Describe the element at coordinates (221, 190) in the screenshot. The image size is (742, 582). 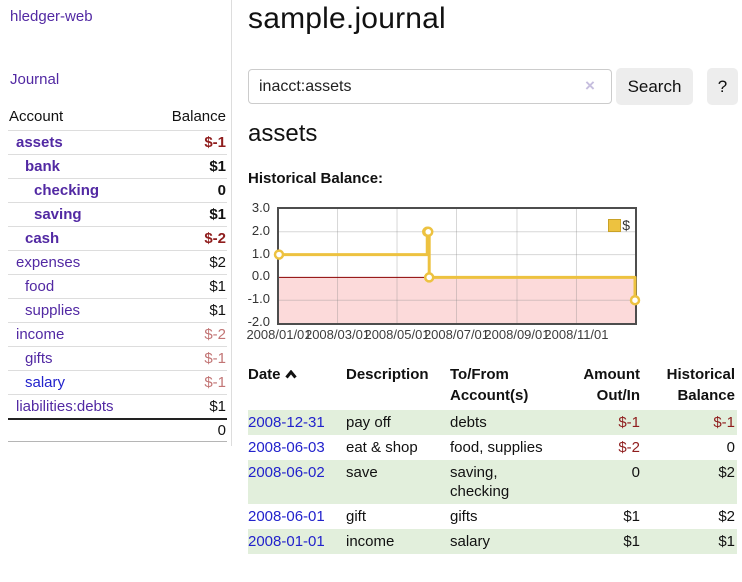
I see `account-balance: 0` at that location.